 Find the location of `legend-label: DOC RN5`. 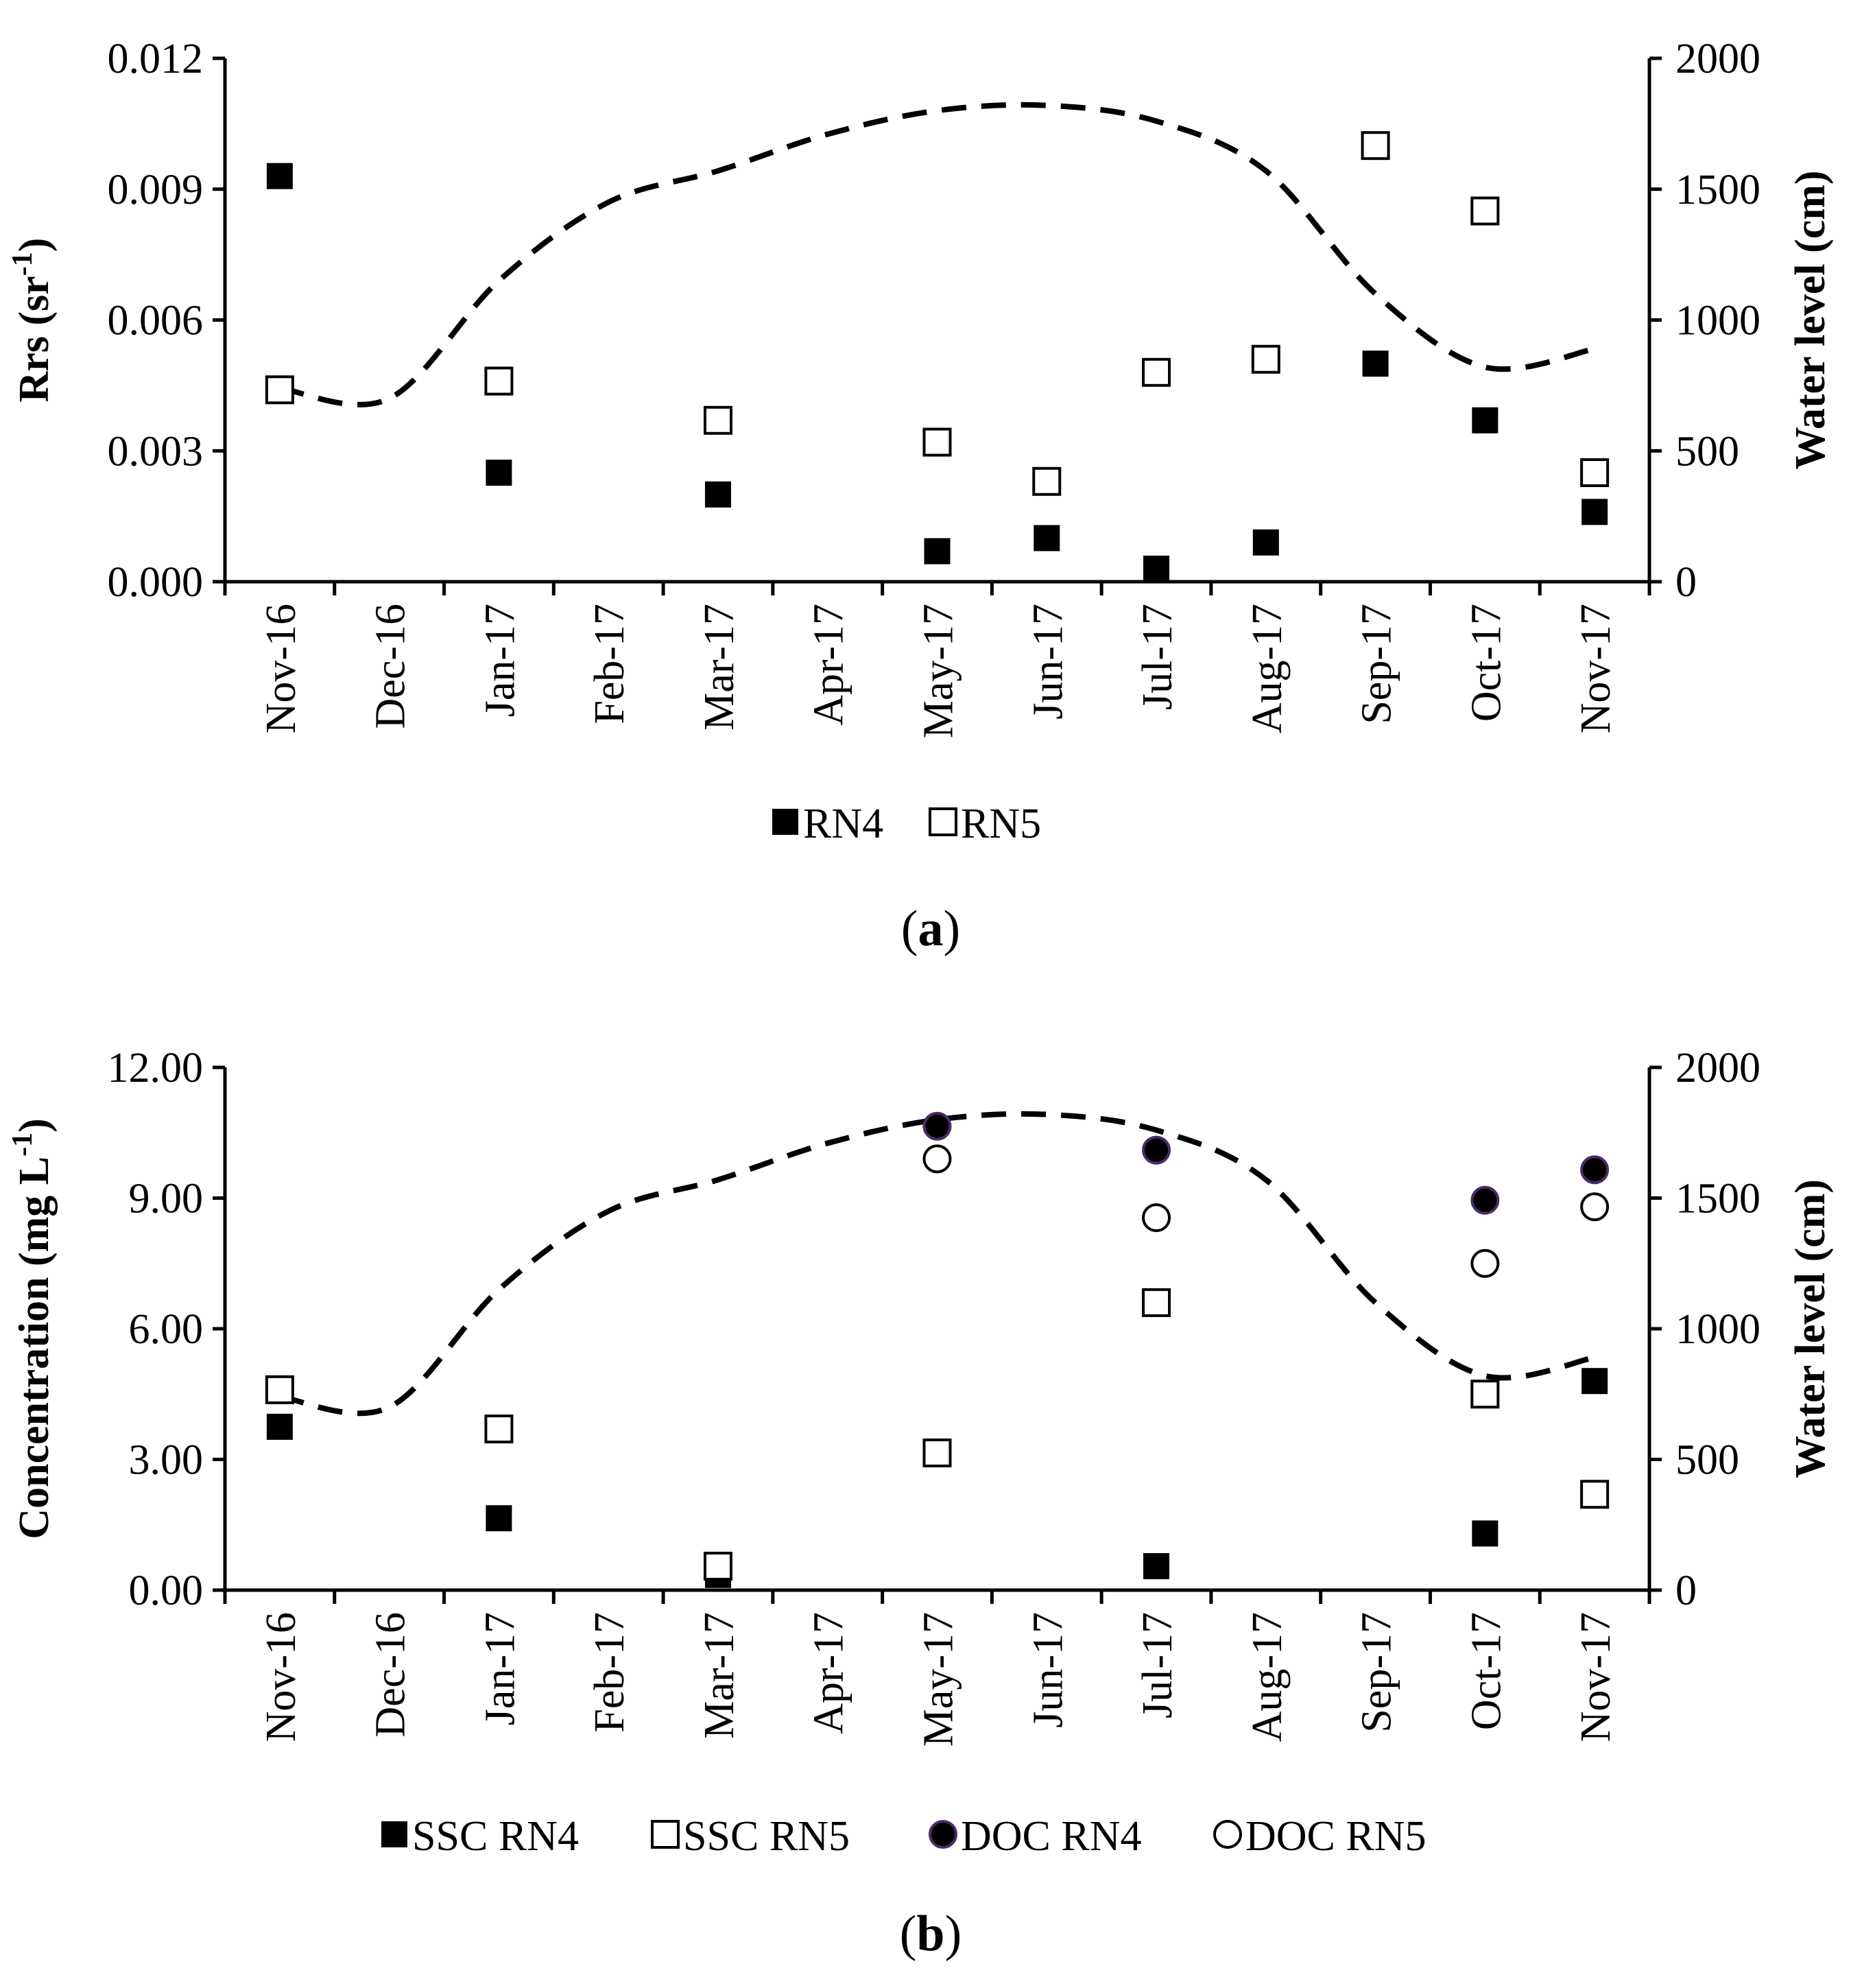

legend-label: DOC RN5 is located at coordinates (1336, 1837).